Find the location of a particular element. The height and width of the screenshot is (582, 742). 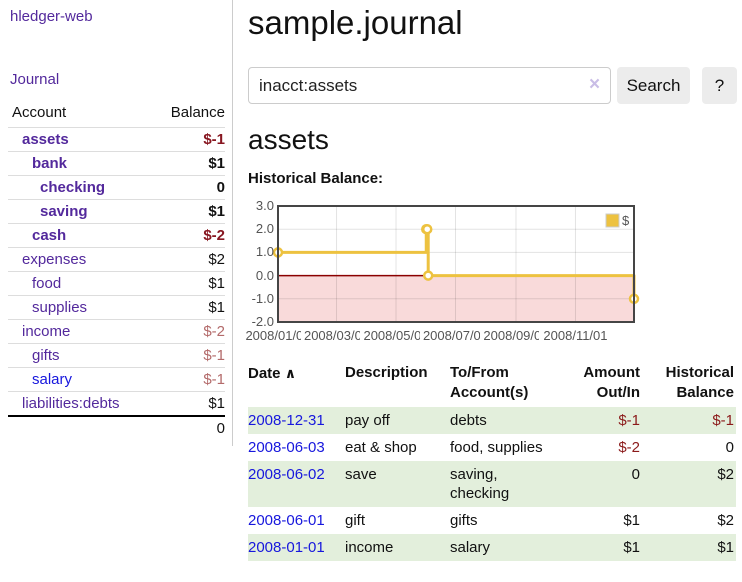

transaction-date-link: 2008-06-02 is located at coordinates (286, 474).